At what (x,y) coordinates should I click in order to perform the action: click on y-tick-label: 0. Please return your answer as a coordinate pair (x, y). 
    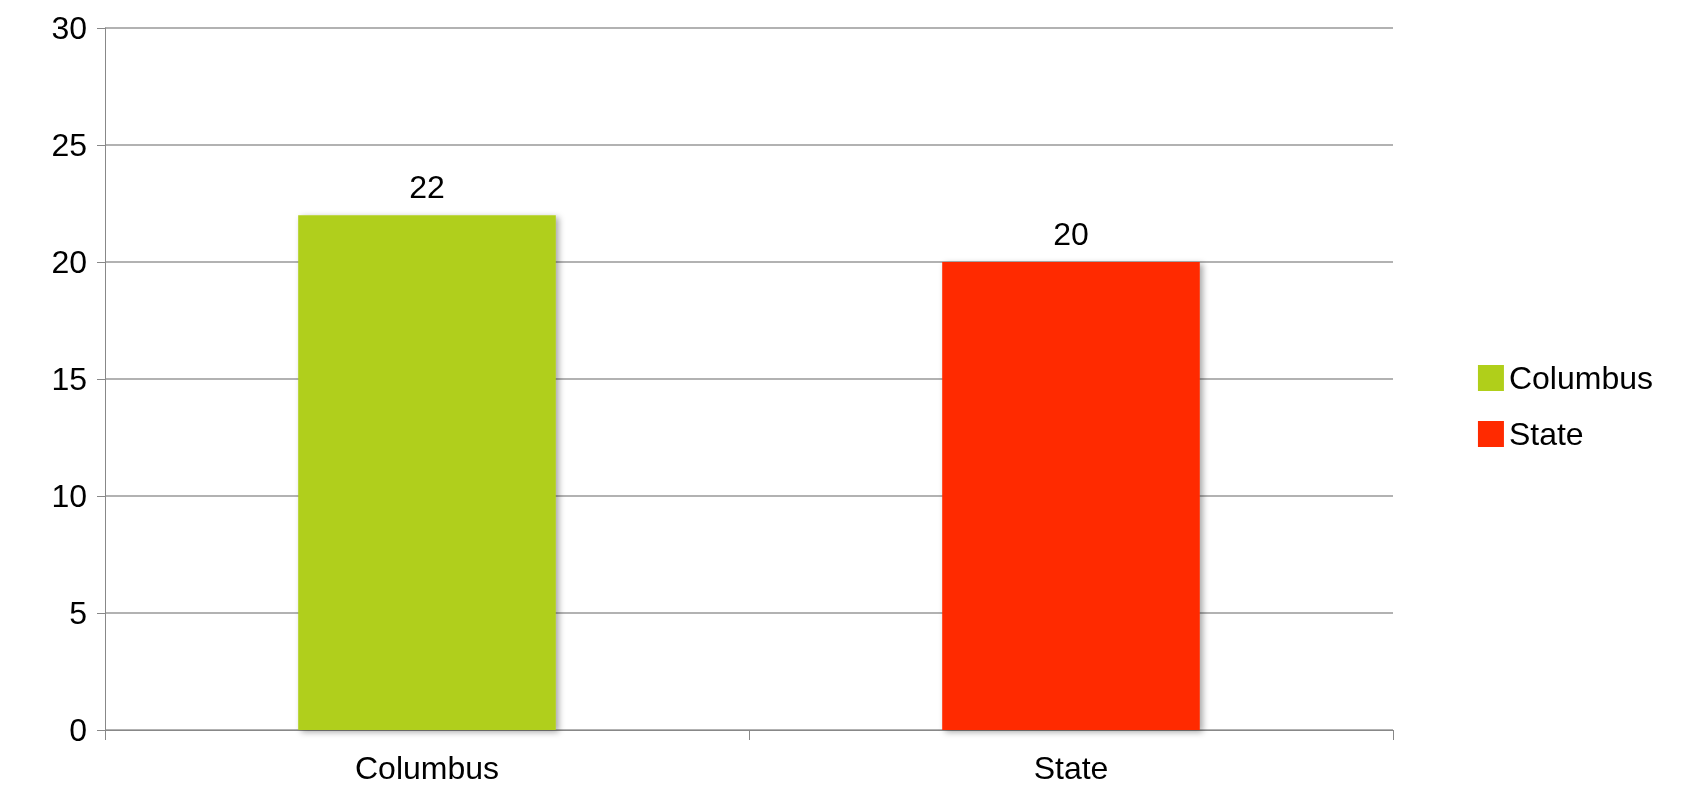
    Looking at the image, I should click on (78, 730).